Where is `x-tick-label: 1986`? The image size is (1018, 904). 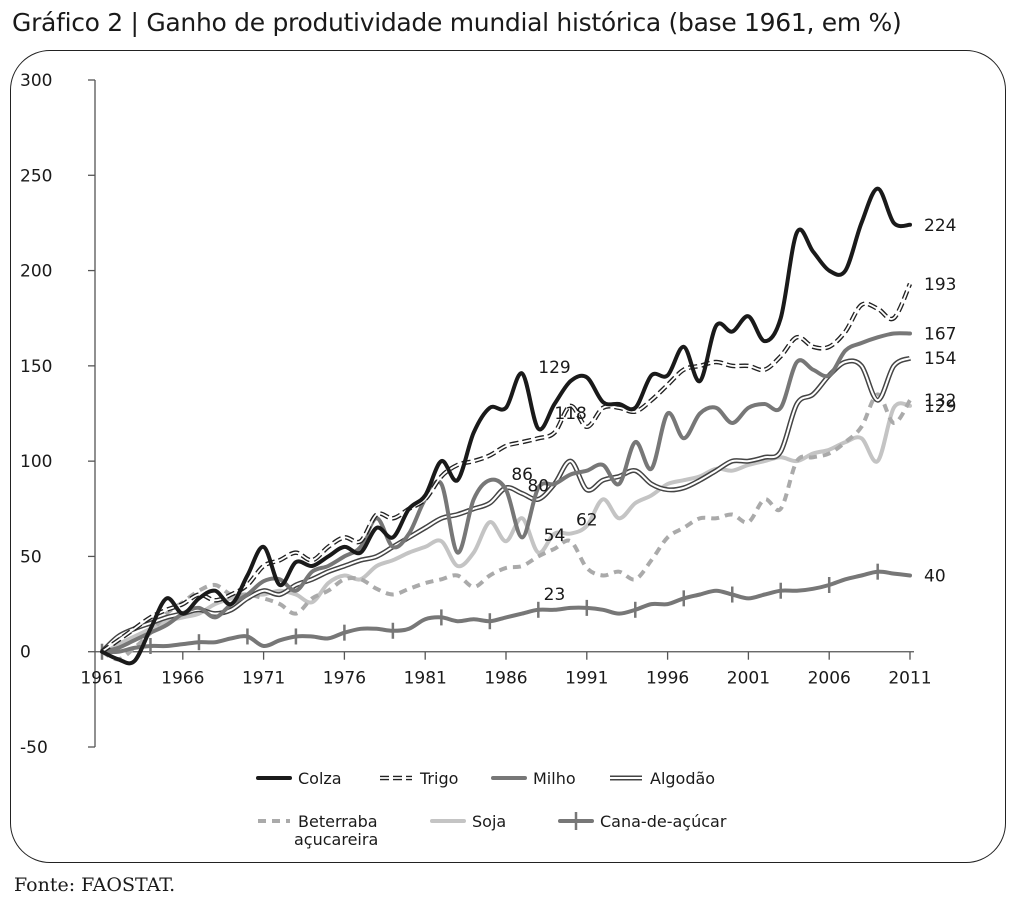 x-tick-label: 1986 is located at coordinates (505, 679).